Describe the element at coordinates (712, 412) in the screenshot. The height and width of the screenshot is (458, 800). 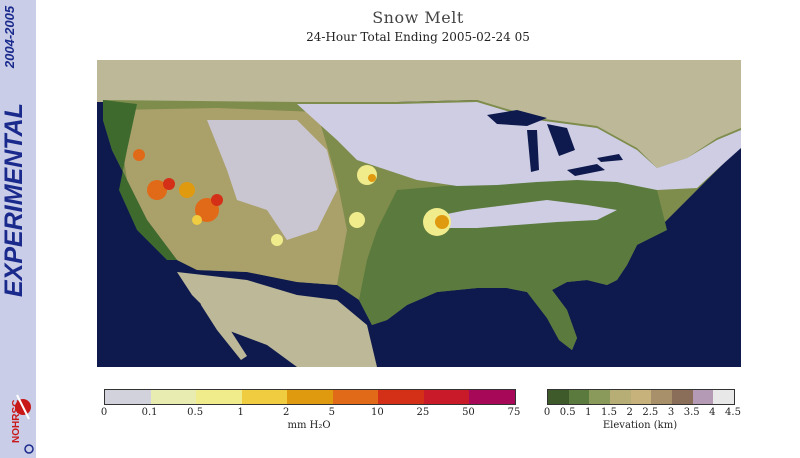
I see `legend-tick-label: 4` at that location.